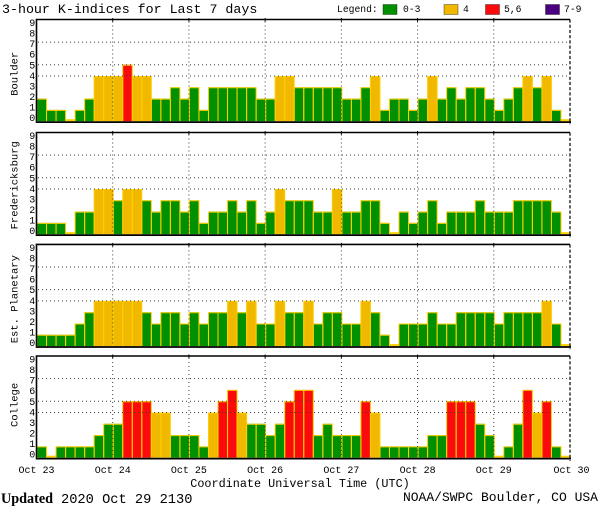 This screenshot has height=510, width=600. Describe the element at coordinates (500, 497) in the screenshot. I see `svg-text: NOAA/SWPC Boulder, CO USA` at that location.